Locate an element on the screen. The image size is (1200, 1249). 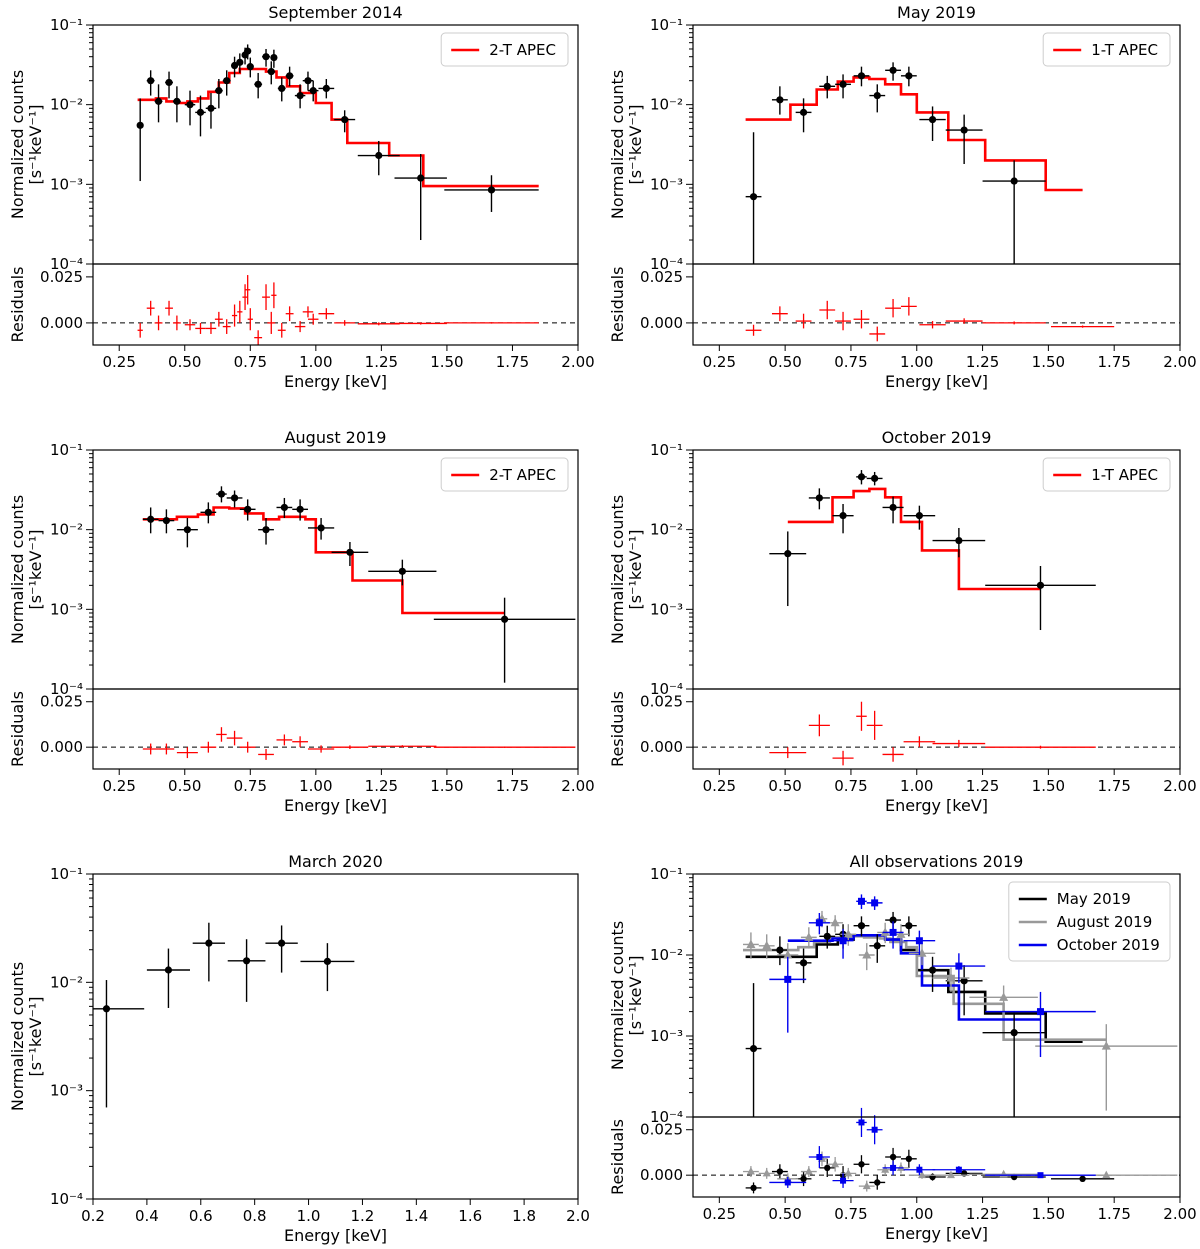
legend-label: 2-T APEC is located at coordinates (522, 50).